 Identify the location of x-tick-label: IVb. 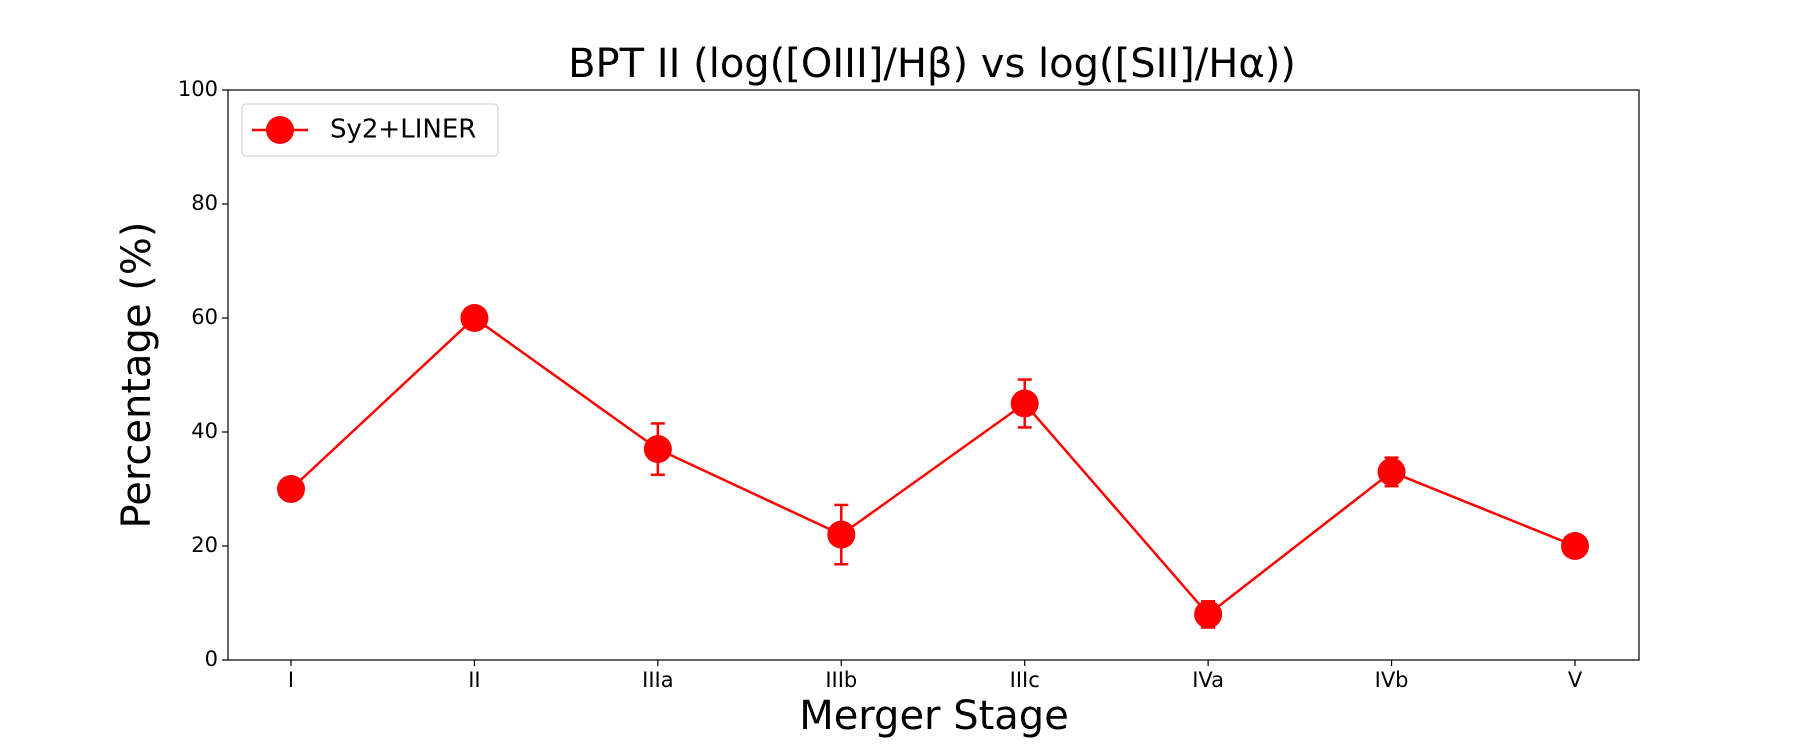
(1392, 680).